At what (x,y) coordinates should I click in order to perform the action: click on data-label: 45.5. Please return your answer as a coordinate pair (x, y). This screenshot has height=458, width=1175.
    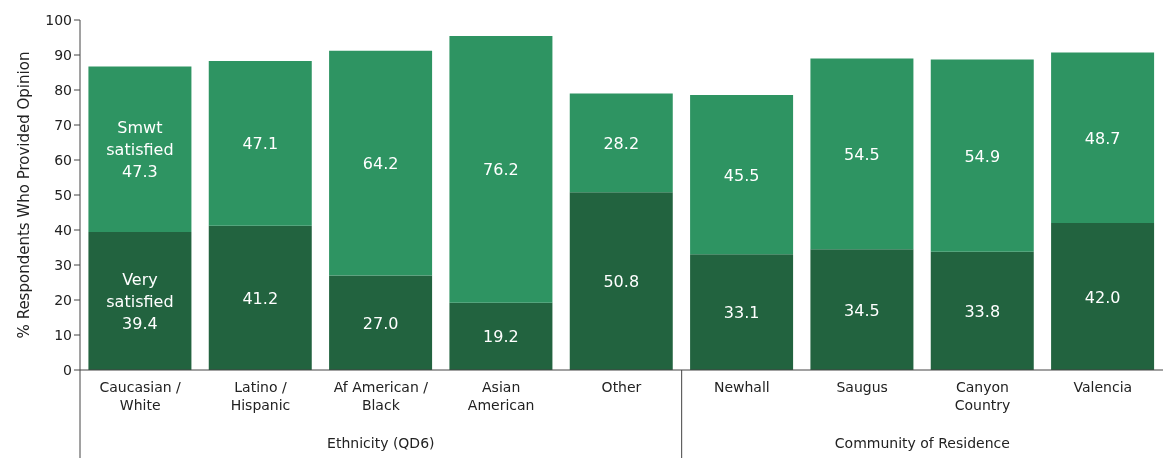
    Looking at the image, I should click on (741, 175).